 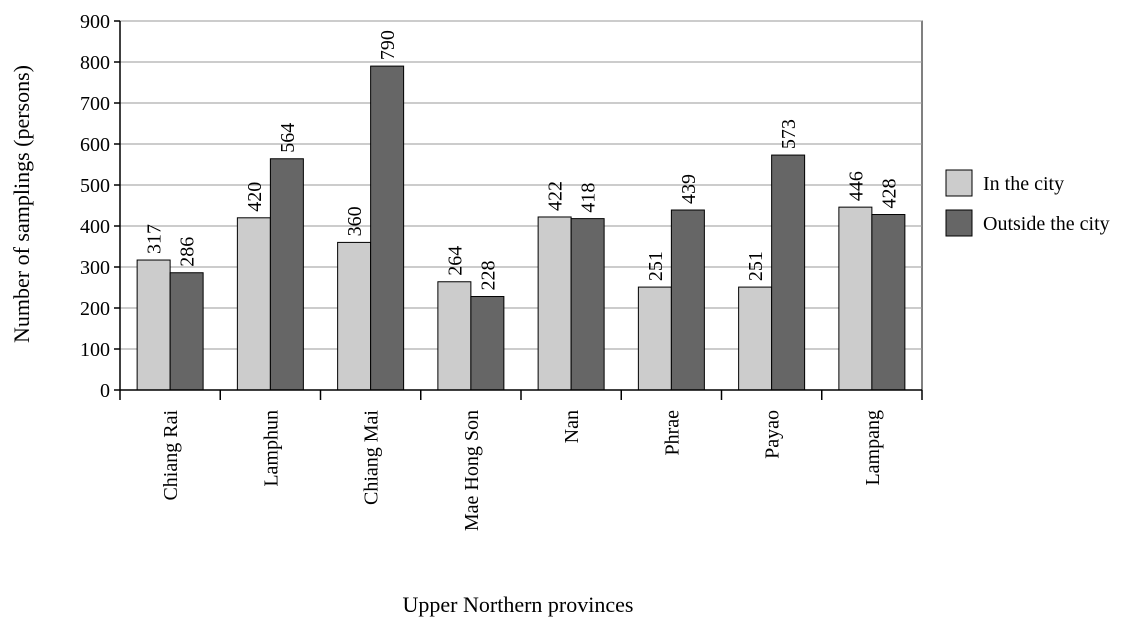 I want to click on y-tick-label: 600, so click(x=95, y=145).